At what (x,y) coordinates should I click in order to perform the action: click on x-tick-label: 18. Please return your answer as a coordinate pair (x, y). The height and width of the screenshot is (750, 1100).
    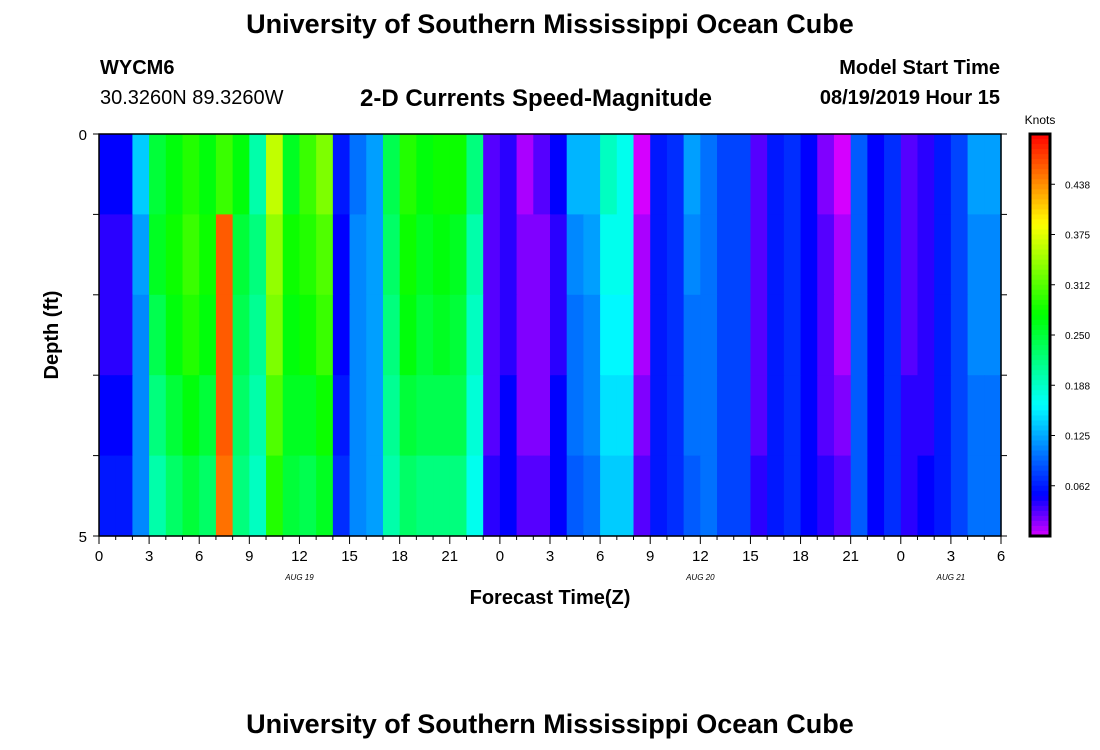
    Looking at the image, I should click on (399, 556).